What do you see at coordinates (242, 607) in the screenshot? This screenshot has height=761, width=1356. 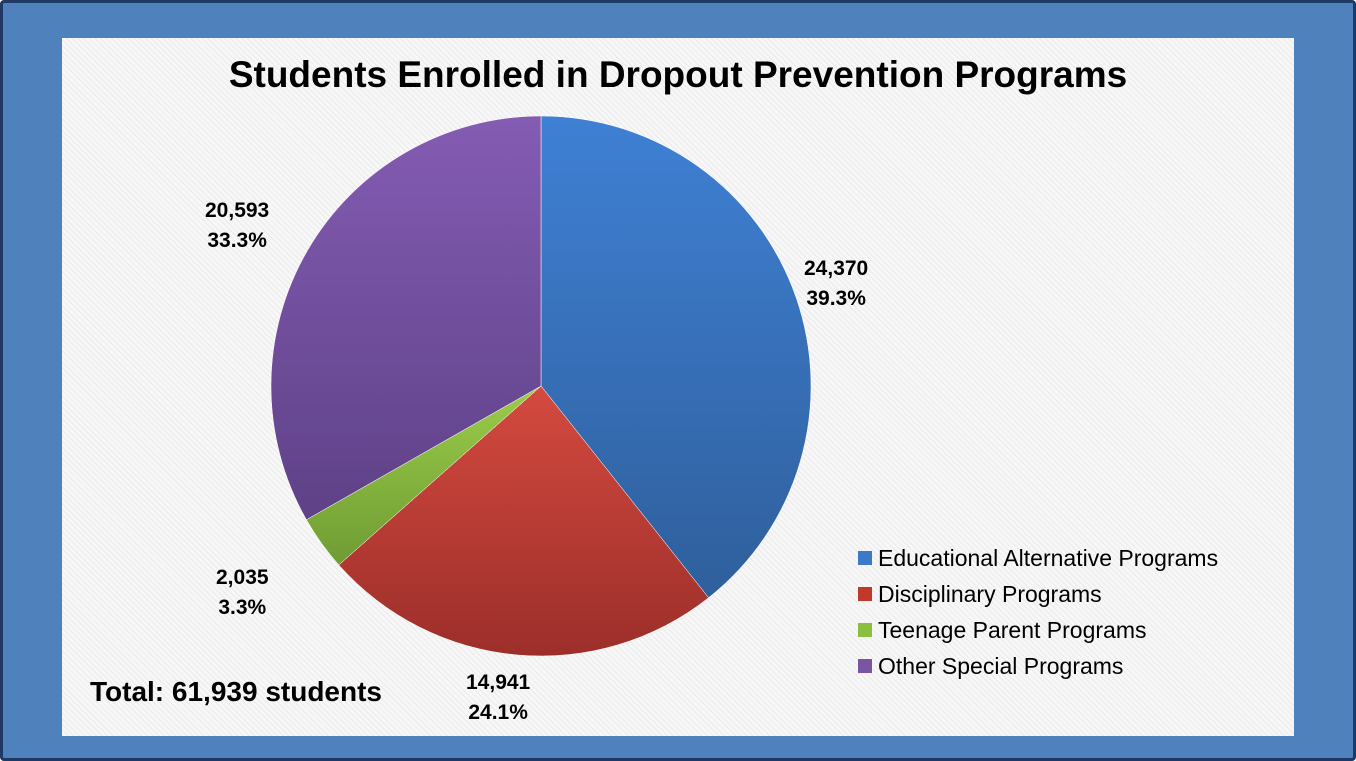 I see `percent-label: 3.3%` at bounding box center [242, 607].